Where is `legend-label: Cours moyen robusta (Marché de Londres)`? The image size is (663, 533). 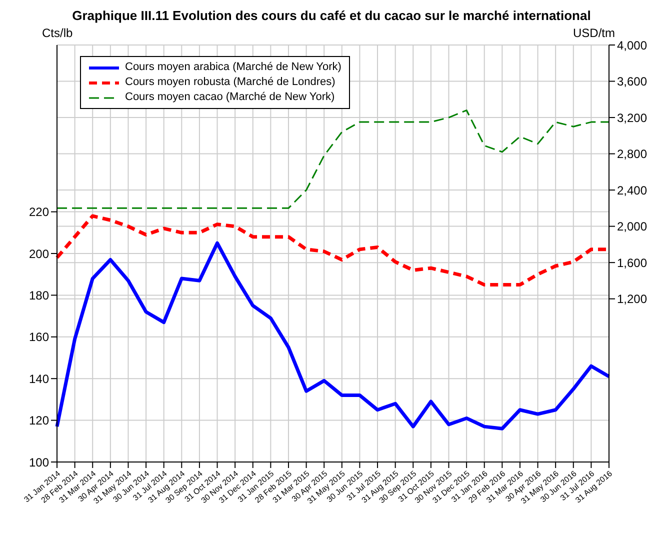
legend-label: Cours moyen robusta (Marché de Londres) is located at coordinates (230, 82).